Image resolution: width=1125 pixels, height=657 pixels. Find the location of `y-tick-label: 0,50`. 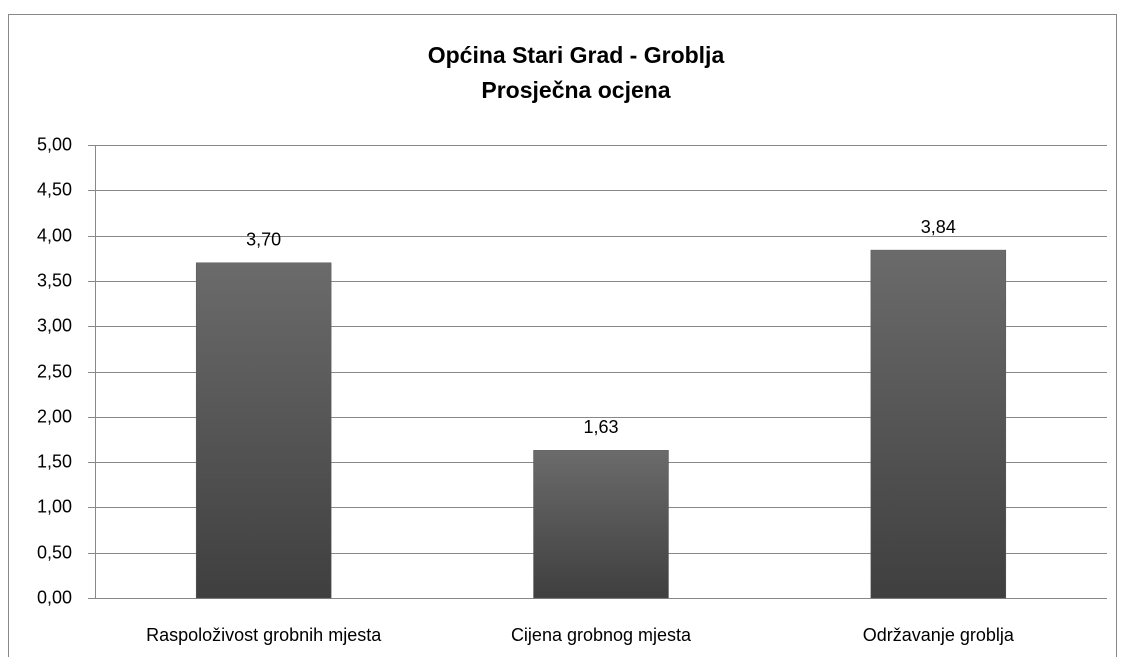

y-tick-label: 0,50 is located at coordinates (54, 552).